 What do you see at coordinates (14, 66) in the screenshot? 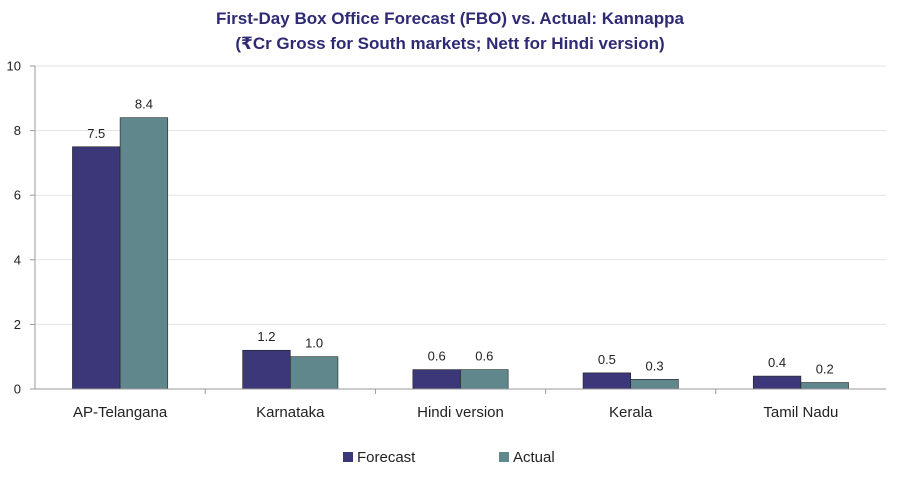
I see `y-tick-label: 10` at bounding box center [14, 66].